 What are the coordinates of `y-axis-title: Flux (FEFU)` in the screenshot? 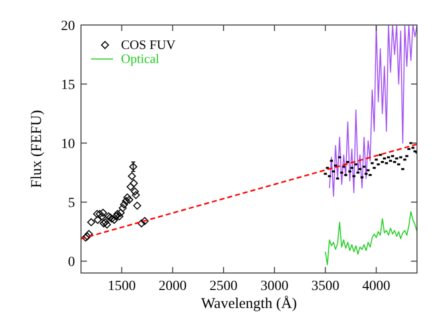 It's located at (37, 149).